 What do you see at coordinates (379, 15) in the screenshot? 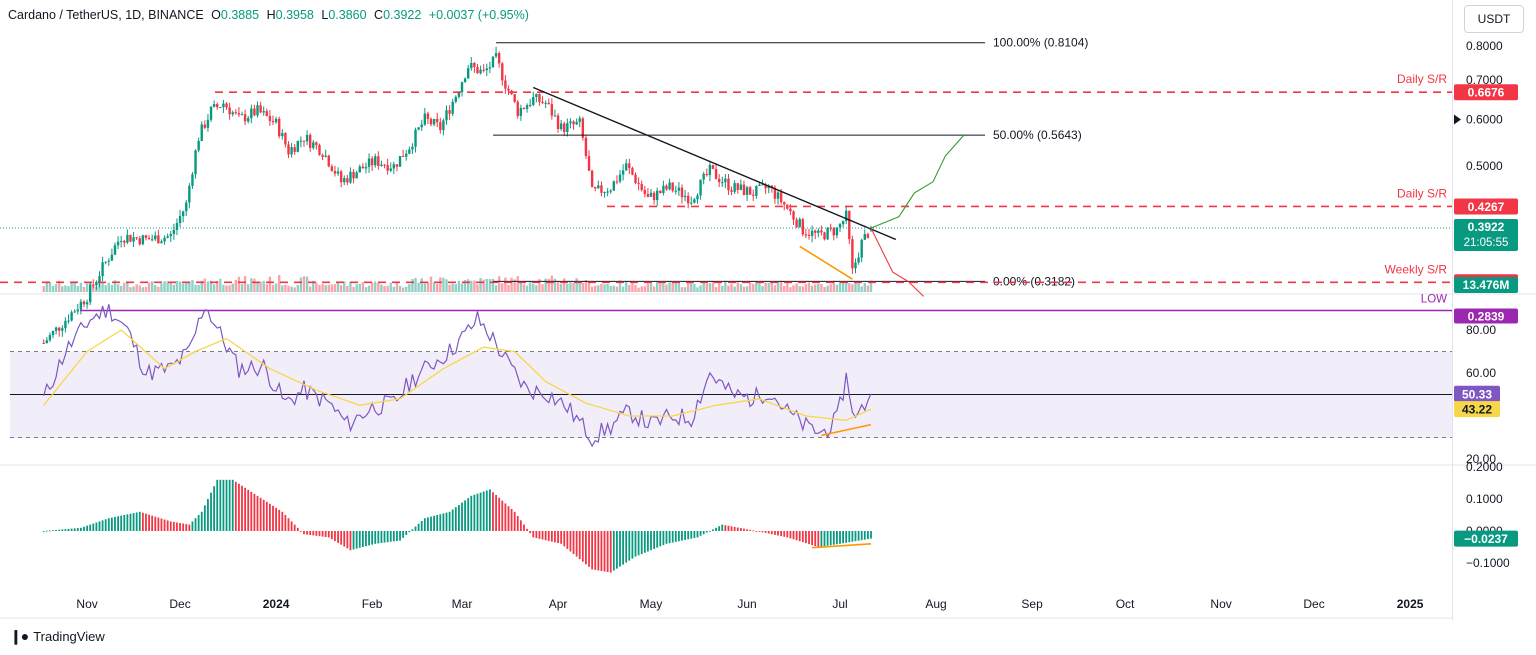
I see `close-label: C` at bounding box center [379, 15].